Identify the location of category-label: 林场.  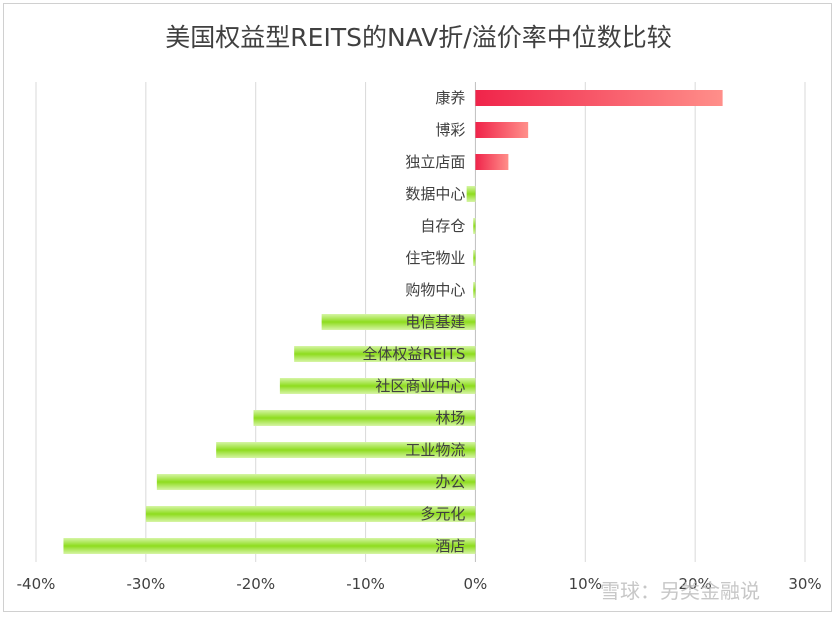
(450, 418).